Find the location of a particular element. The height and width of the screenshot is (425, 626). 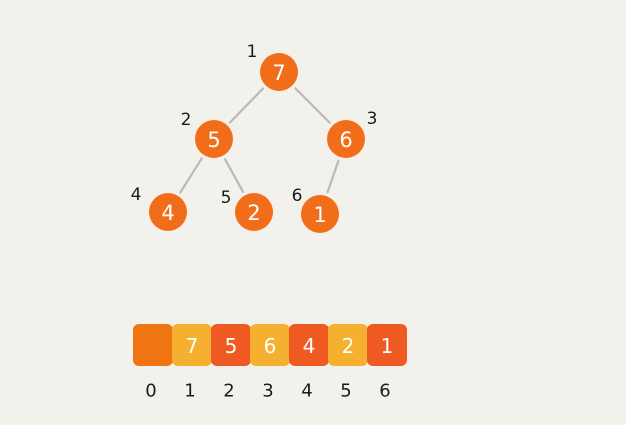

array-cell-value: 6 is located at coordinates (270, 346).